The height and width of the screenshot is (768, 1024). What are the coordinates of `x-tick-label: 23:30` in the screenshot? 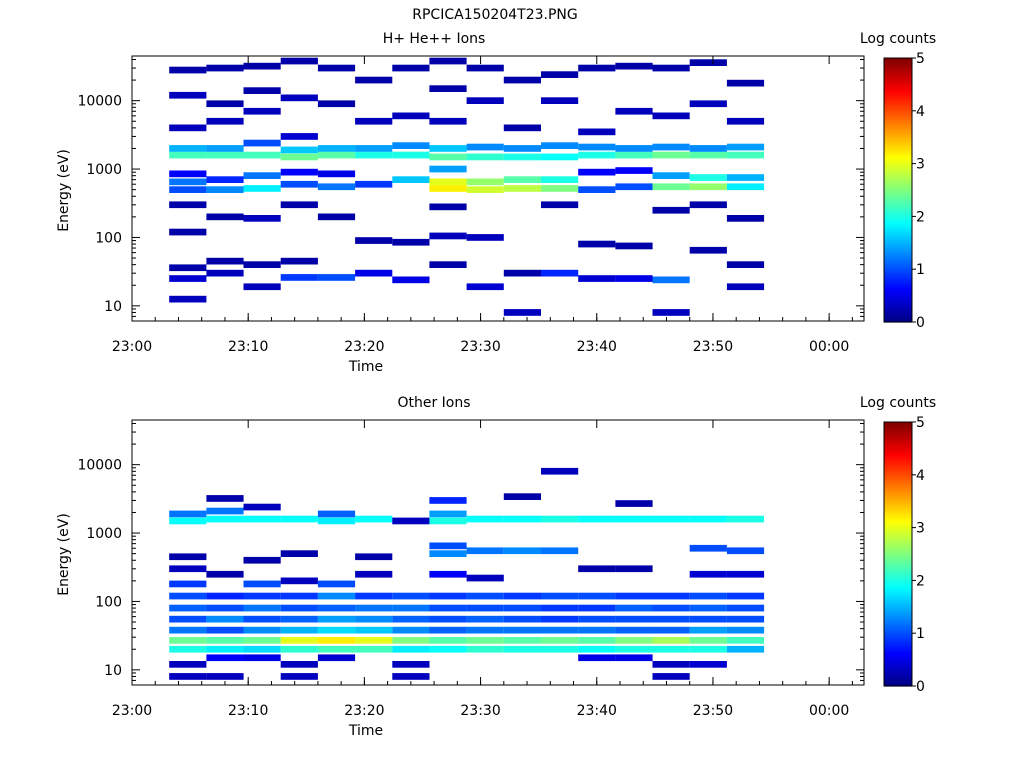 It's located at (480, 347).